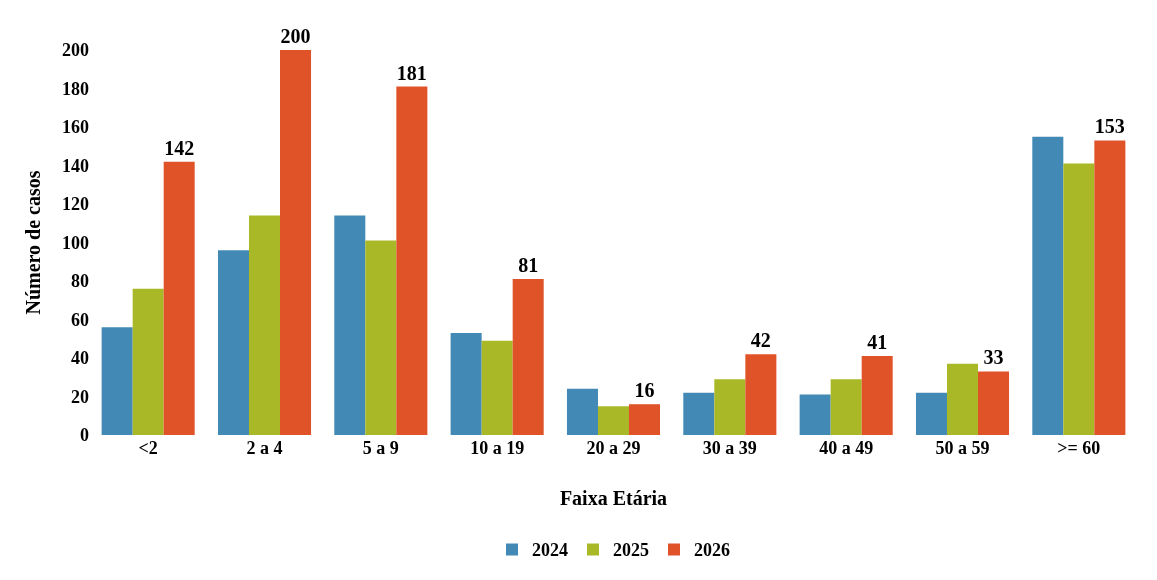 The height and width of the screenshot is (580, 1157). Describe the element at coordinates (644, 390) in the screenshot. I see `data-label: 16` at that location.